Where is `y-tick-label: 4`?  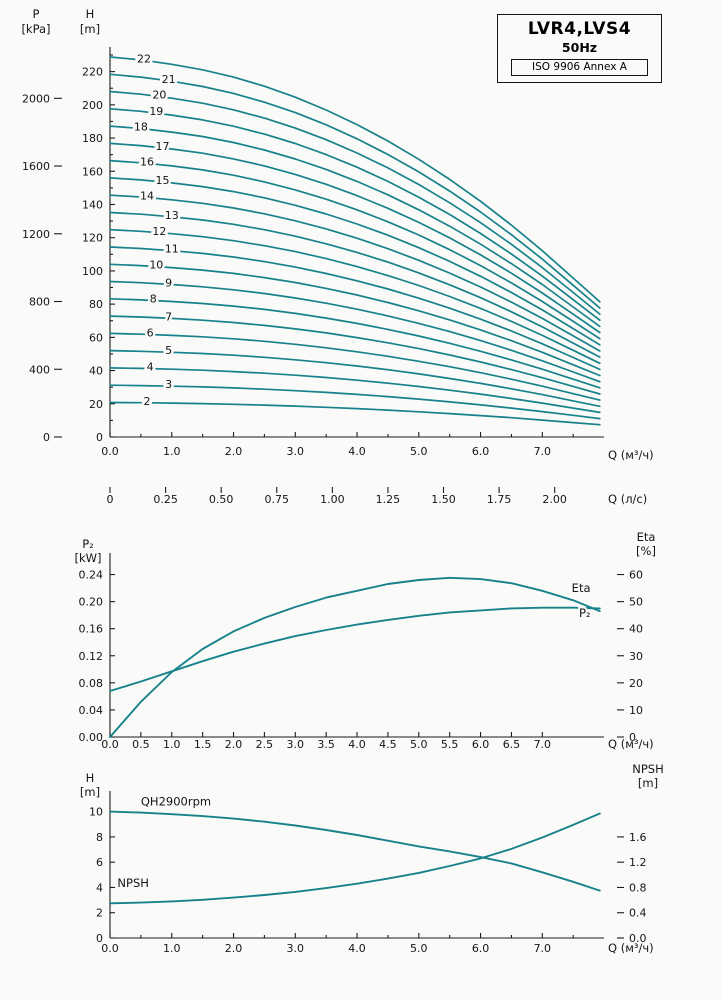 y-tick-label: 4 is located at coordinates (99, 887).